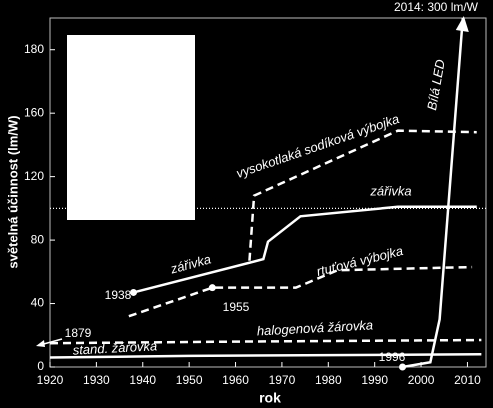  Describe the element at coordinates (421, 380) in the screenshot. I see `x-tick-label: 2000` at that location.